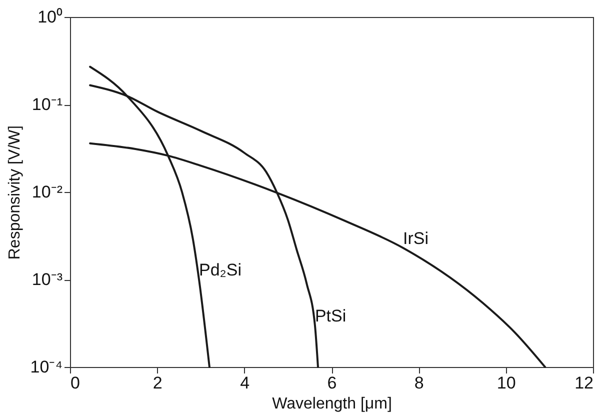  What do you see at coordinates (245, 383) in the screenshot?
I see `x-tick-label: 4` at bounding box center [245, 383].